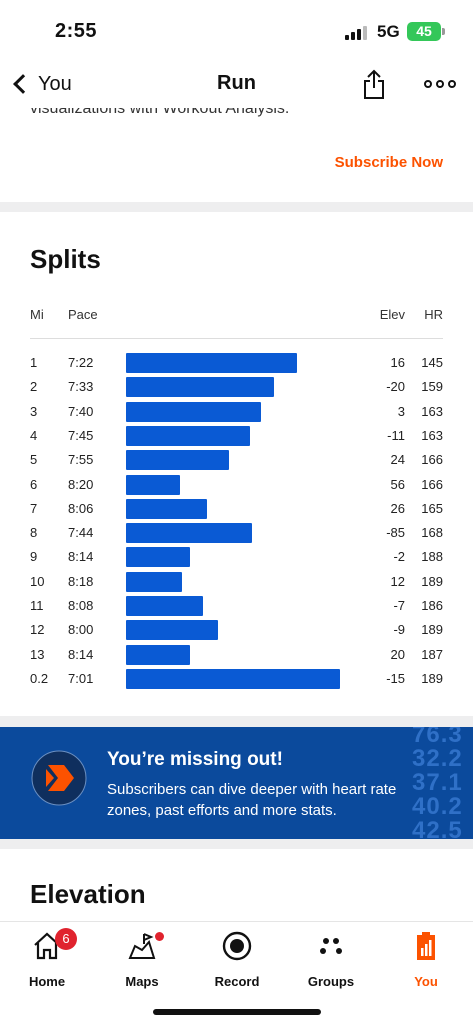 The width and height of the screenshot is (473, 1023). I want to click on split-pace: 7:45, so click(81, 435).